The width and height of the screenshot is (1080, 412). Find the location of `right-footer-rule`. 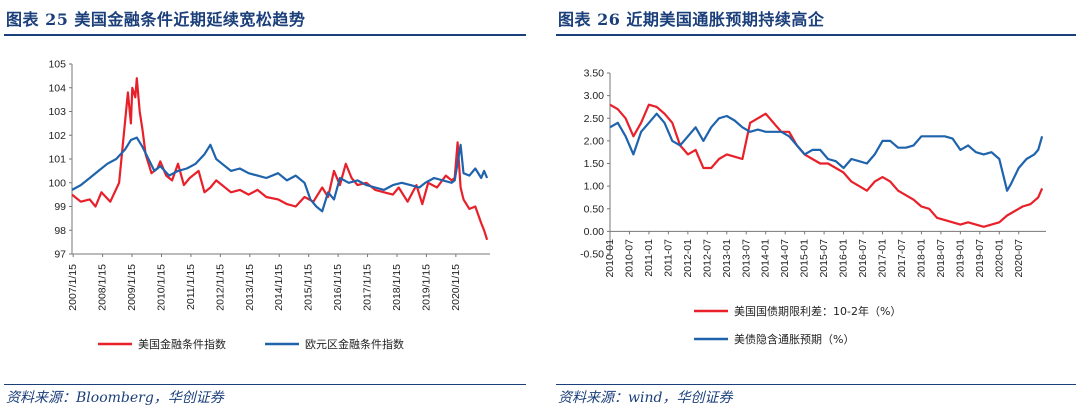

right-footer-rule is located at coordinates (816, 384).